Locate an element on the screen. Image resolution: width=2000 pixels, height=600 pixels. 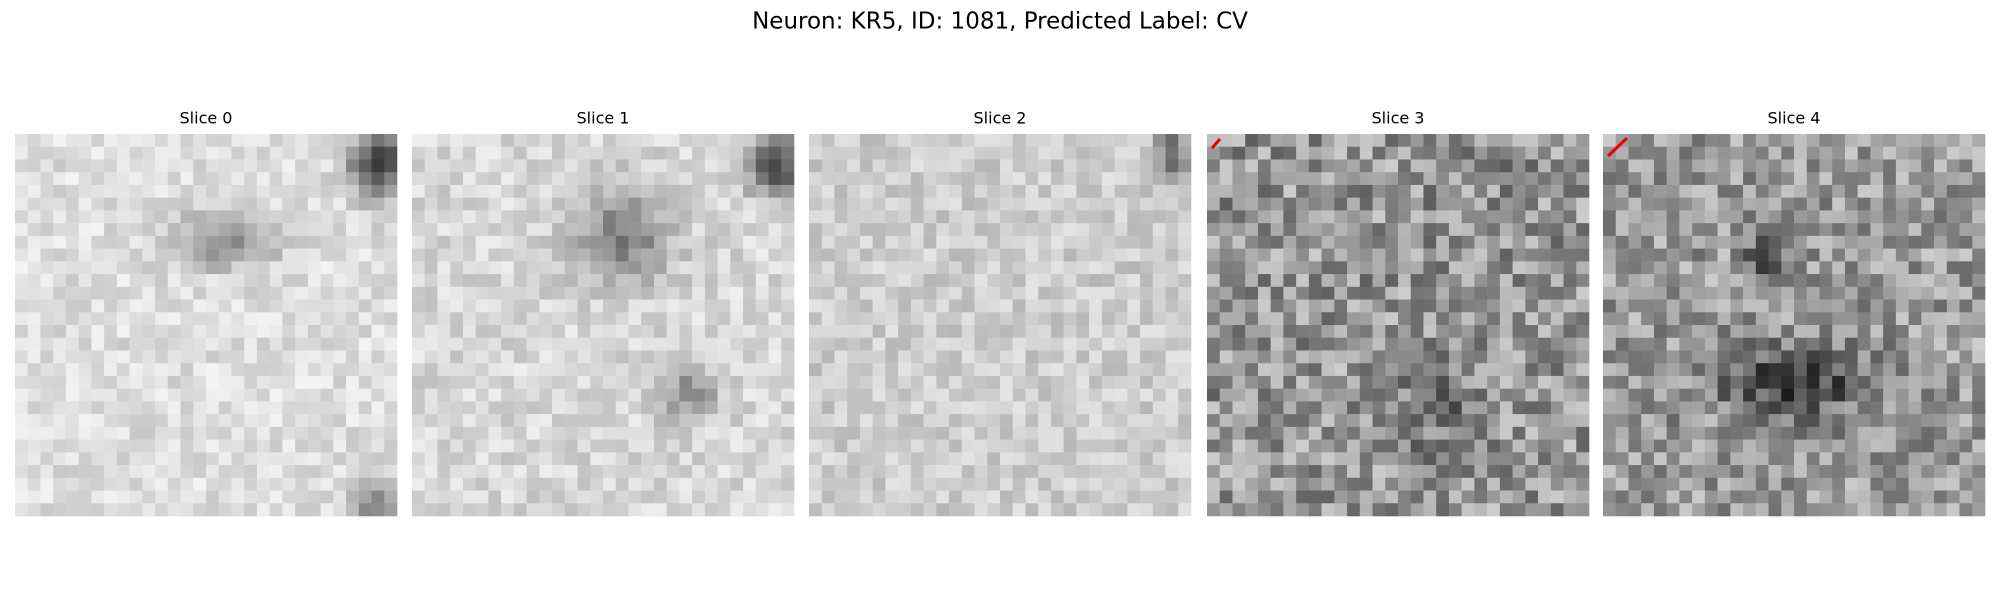
panel-title: Slice 0 is located at coordinates (206, 118).